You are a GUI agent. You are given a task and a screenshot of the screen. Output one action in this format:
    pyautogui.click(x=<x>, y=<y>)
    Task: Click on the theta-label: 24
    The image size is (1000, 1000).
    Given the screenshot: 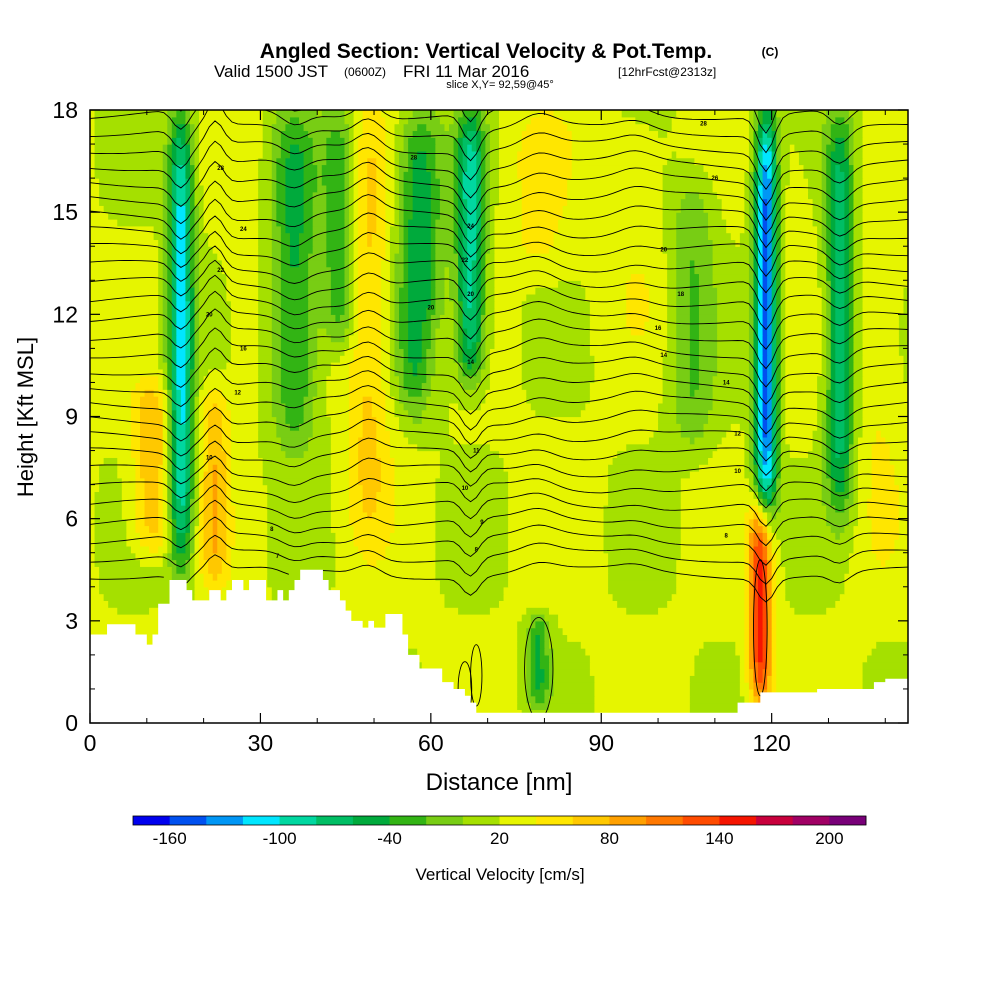 What is the action you would take?
    pyautogui.click(x=470, y=227)
    